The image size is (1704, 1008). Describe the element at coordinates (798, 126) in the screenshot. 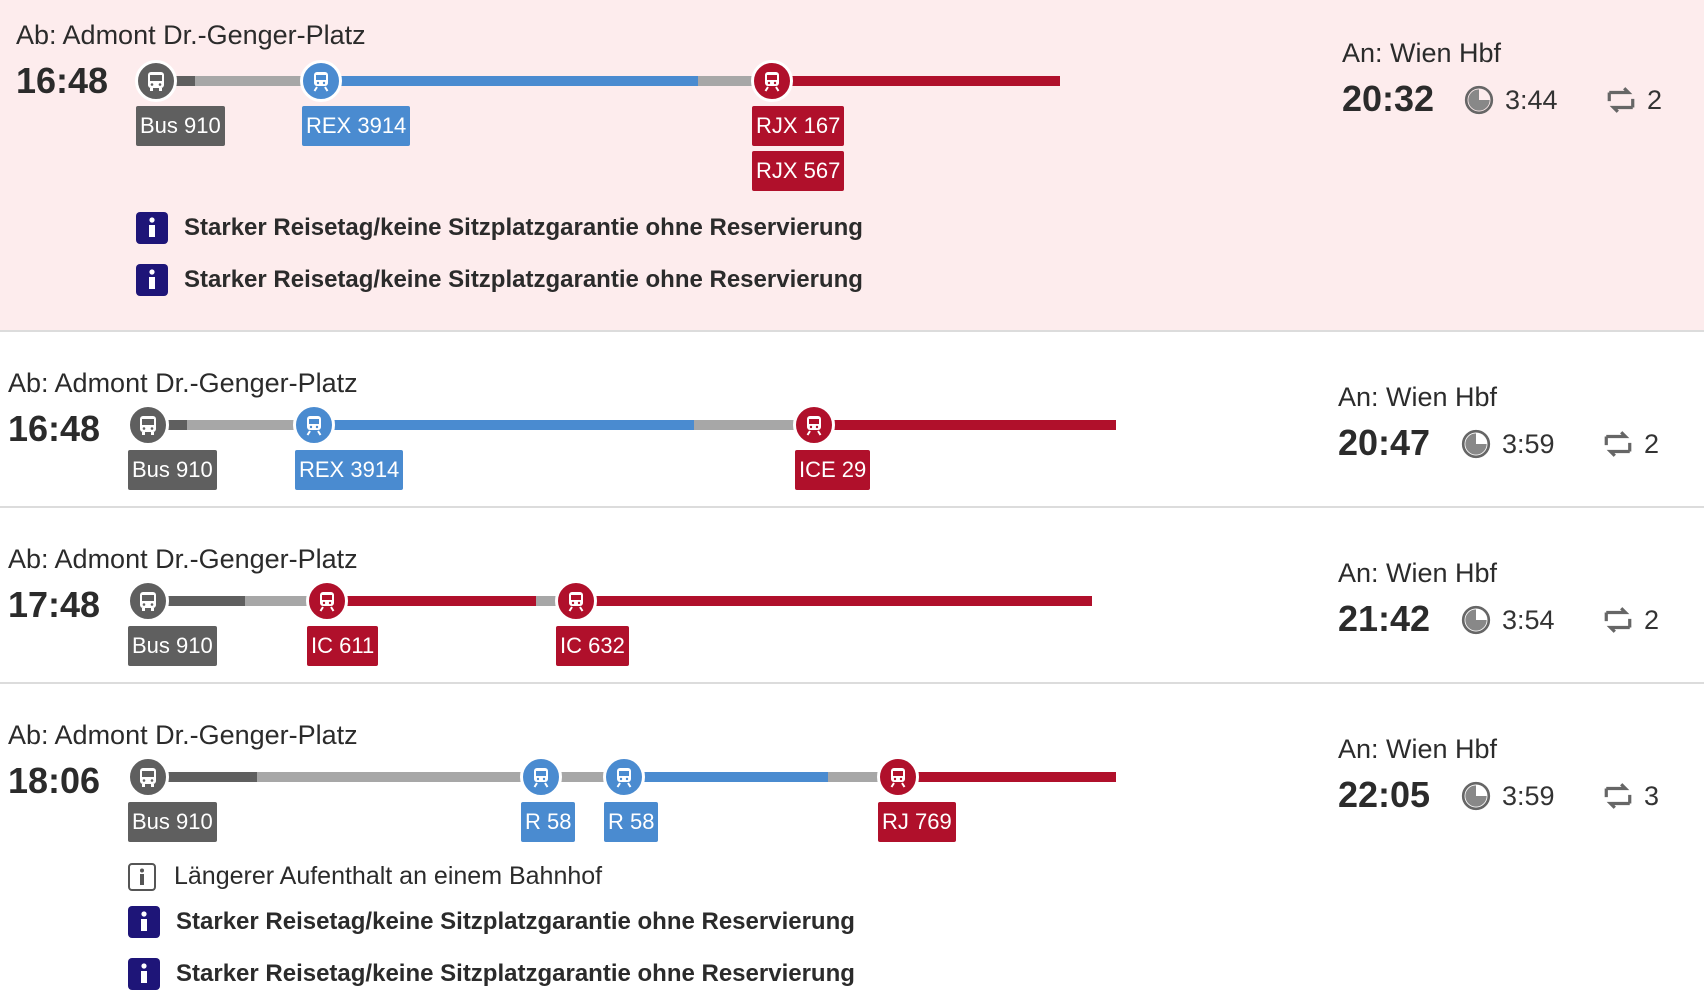

I see `leg-badge: RJX 167` at that location.